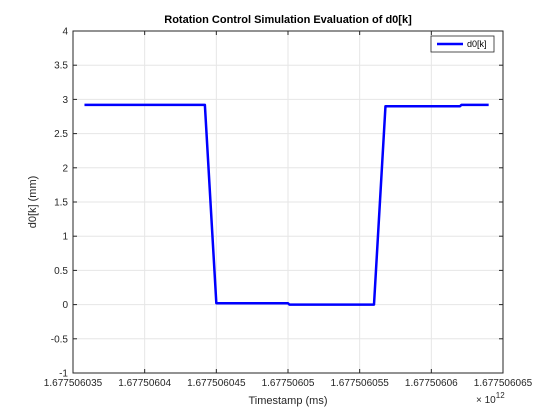  Describe the element at coordinates (61, 271) in the screenshot. I see `y-tick-label: 0.5` at that location.